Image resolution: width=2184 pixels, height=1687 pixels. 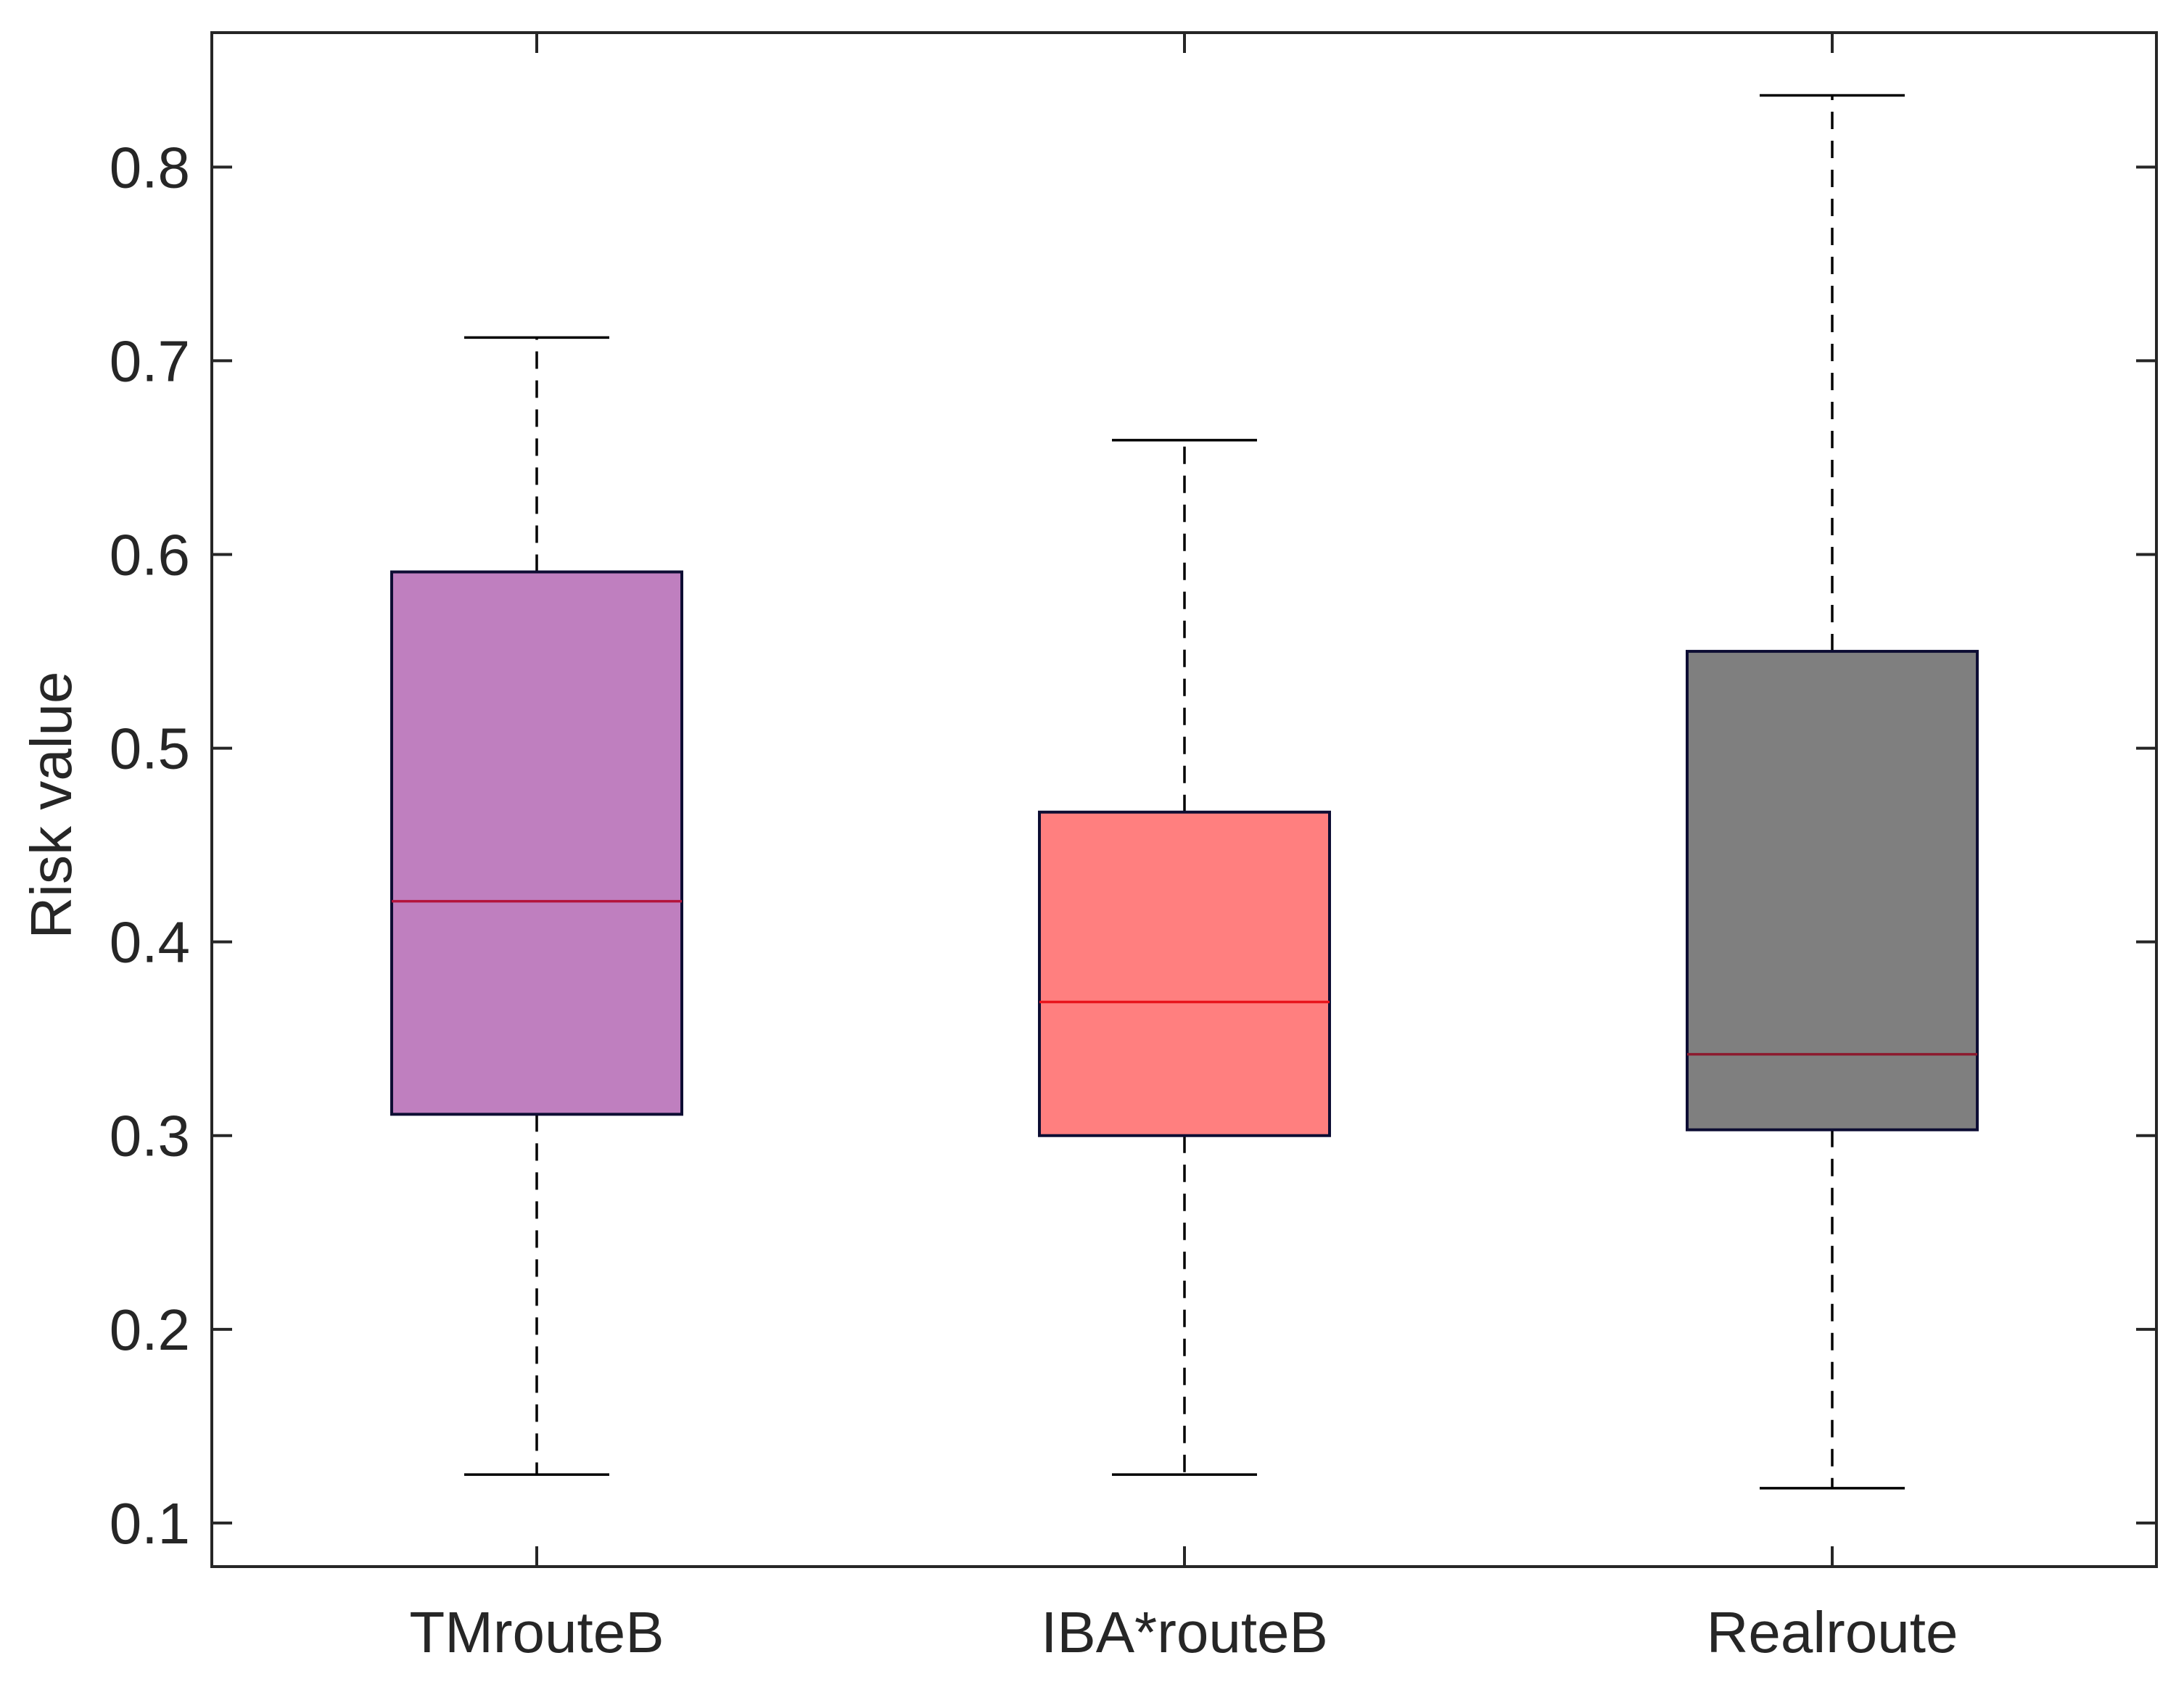 I want to click on box-group-realroute, so click(x=1832, y=792).